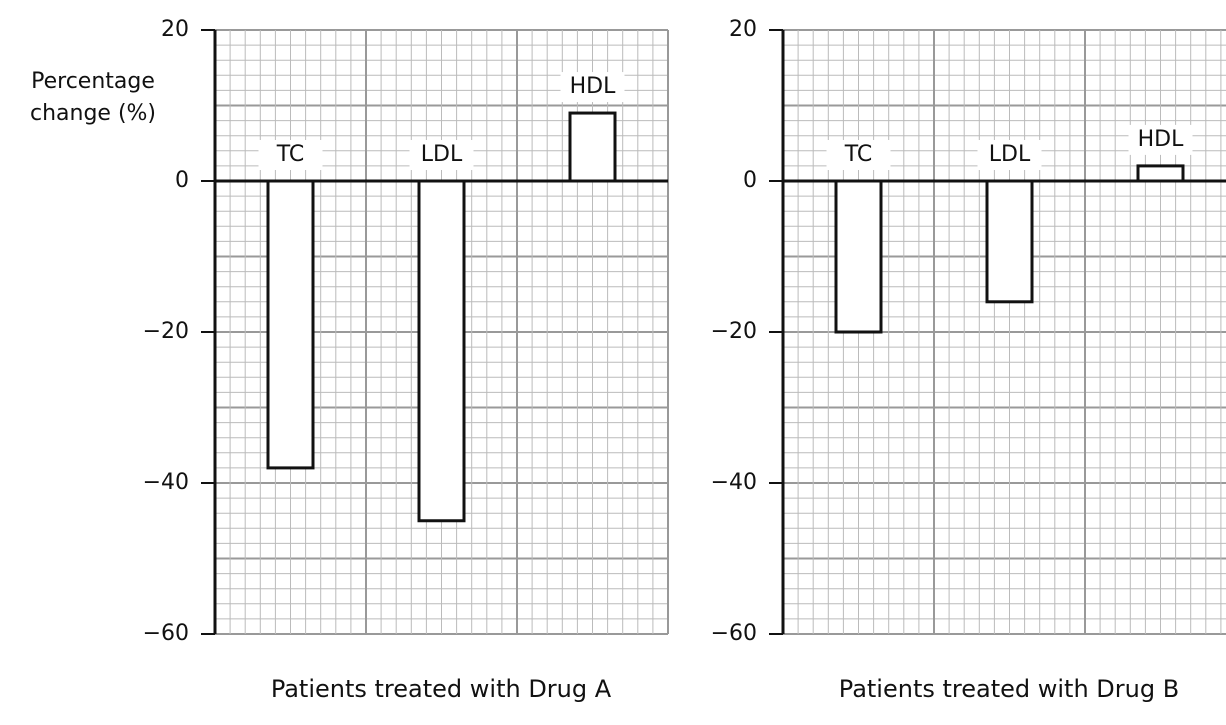 This screenshot has height=725, width=1226. I want to click on x-axis-label: Patients treated with Drug A, so click(441, 689).